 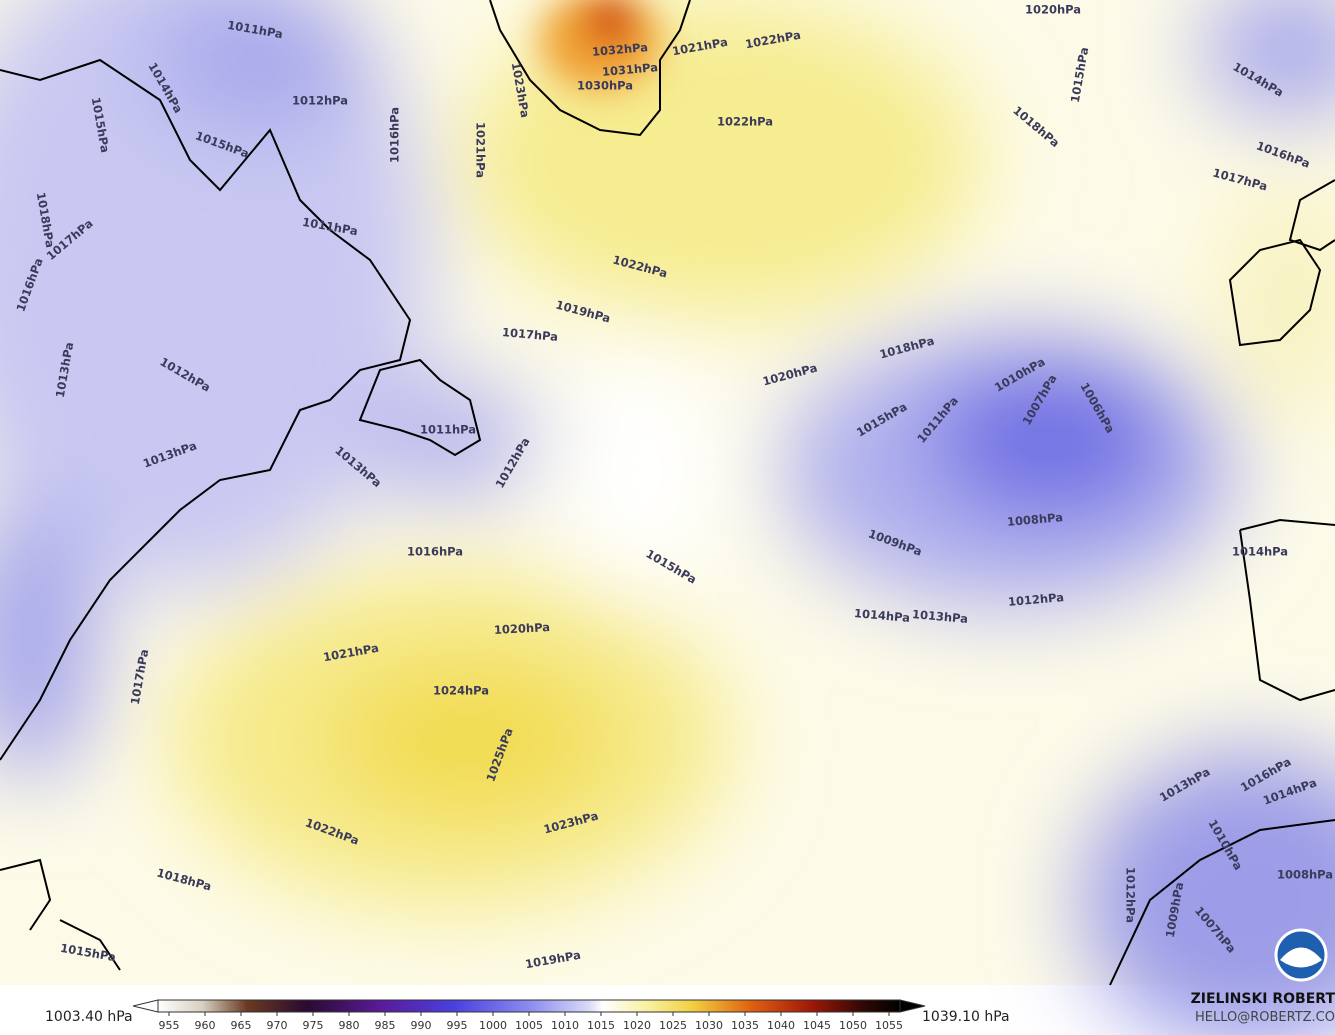 I want to click on contour-label: 1022hPa, so click(x=745, y=122).